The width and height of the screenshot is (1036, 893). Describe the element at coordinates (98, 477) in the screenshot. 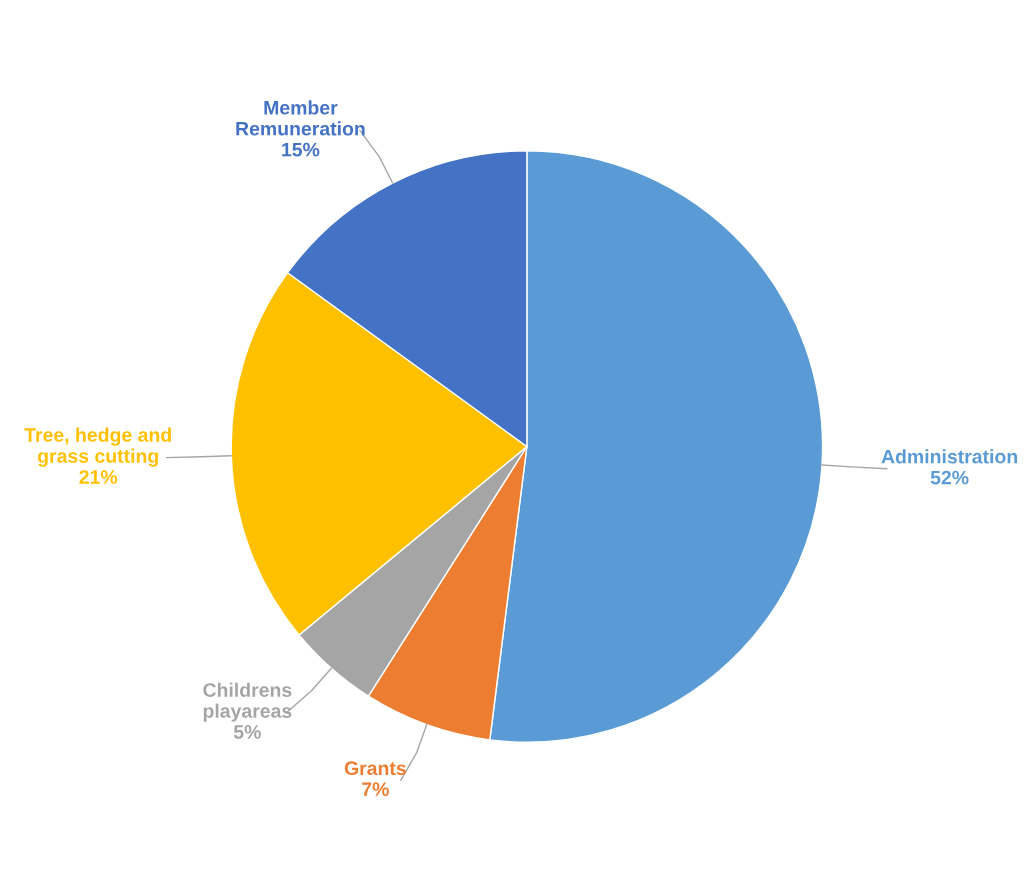

I see `data-label: 21%` at that location.